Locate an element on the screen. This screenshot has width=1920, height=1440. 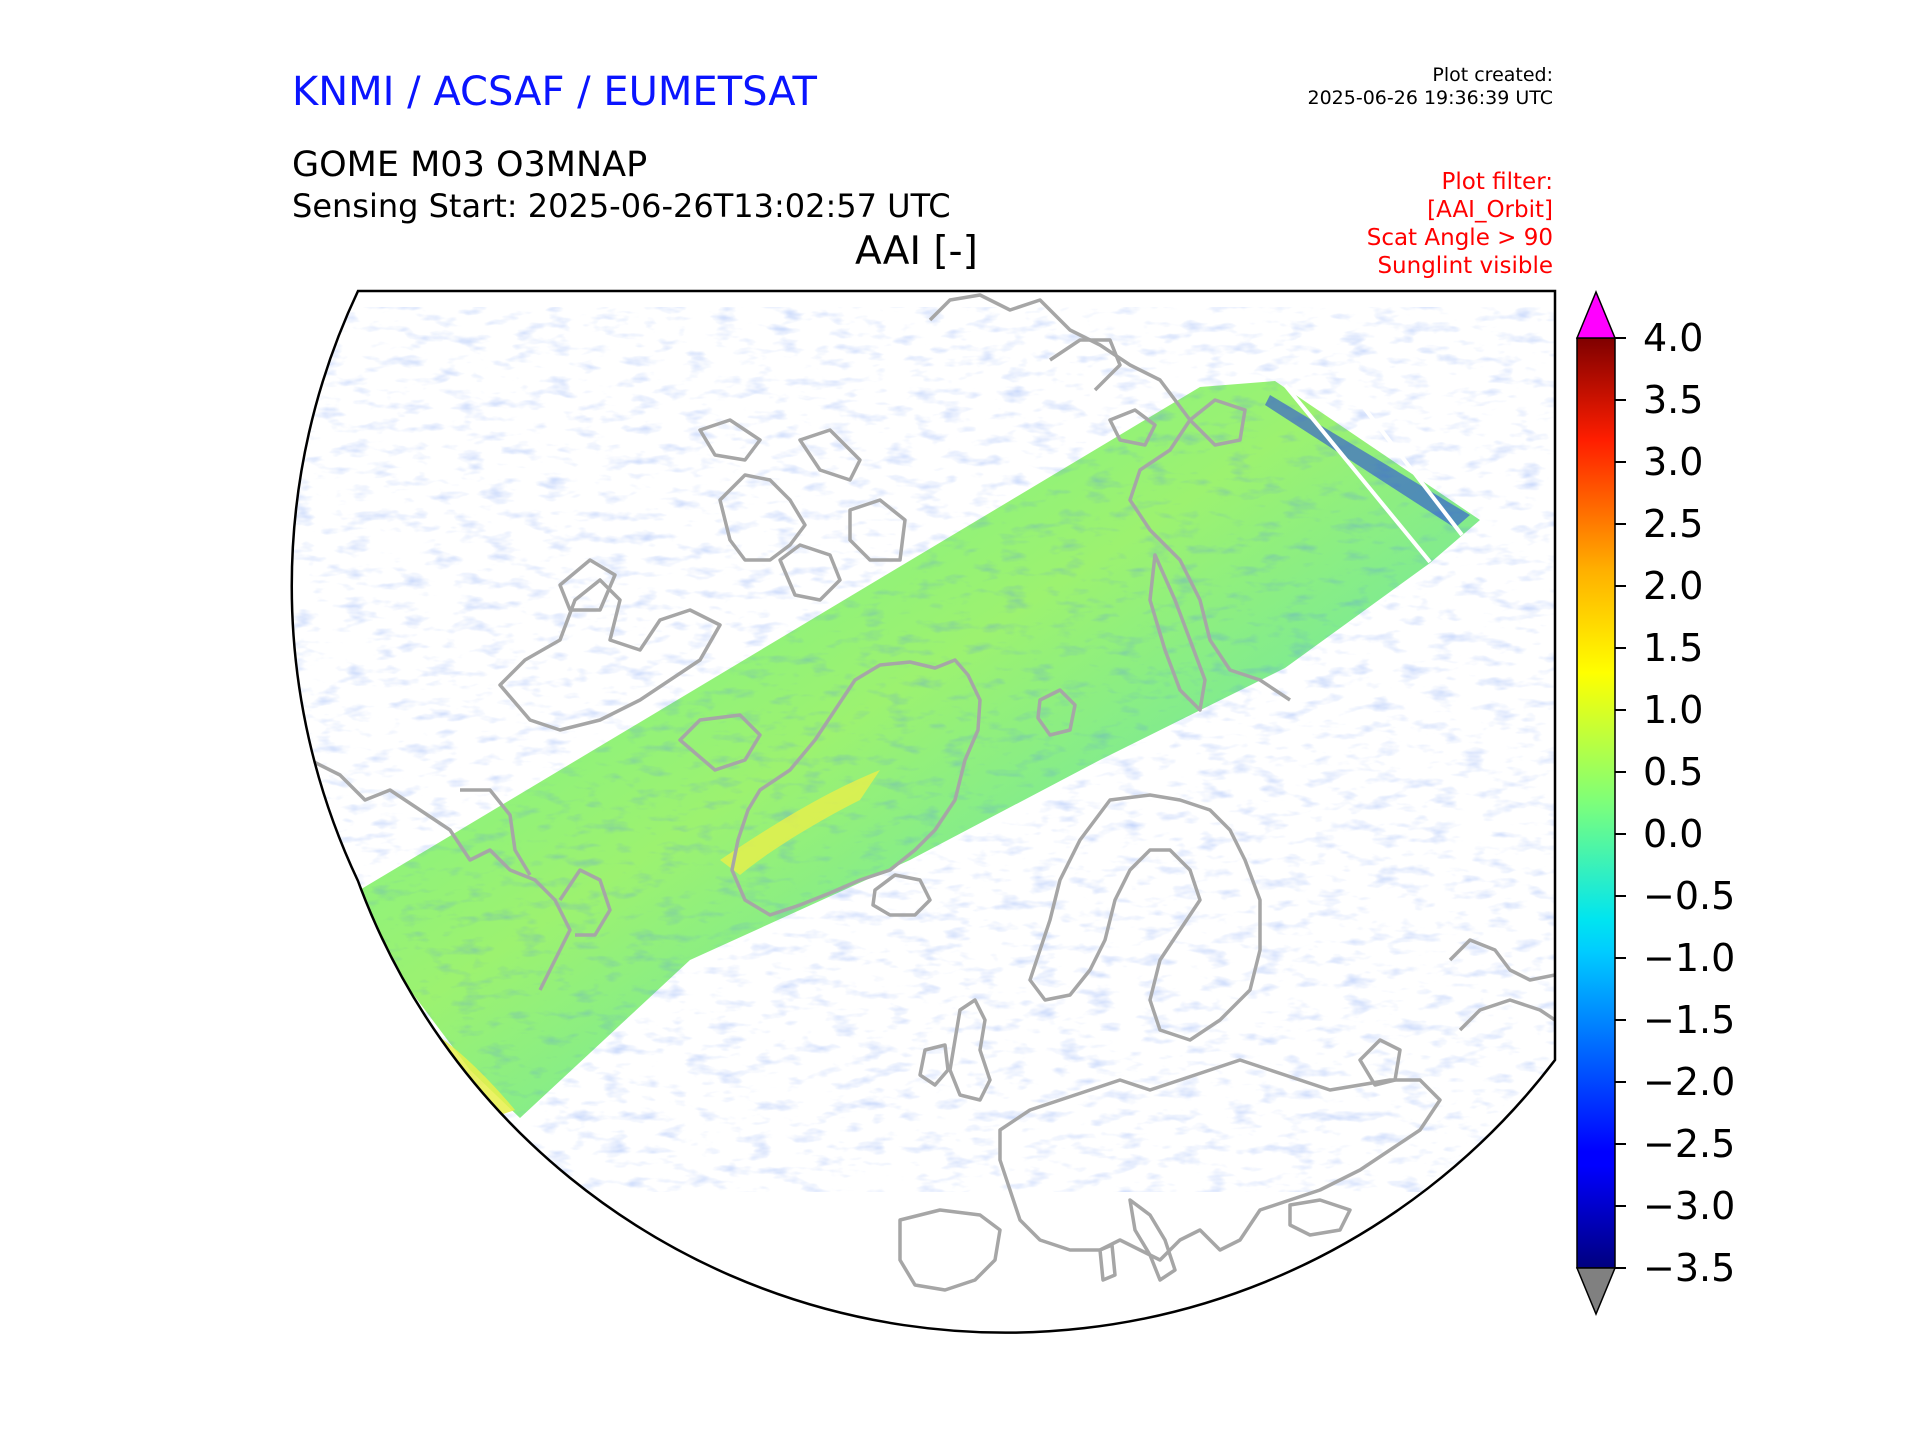
organisation-title: KNMI / ACSAF / EUMETSAT is located at coordinates (554, 92).